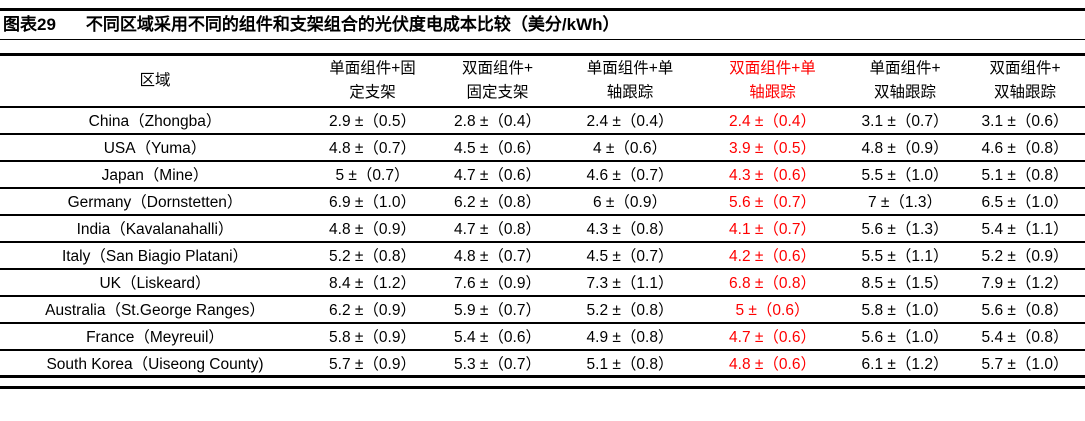  What do you see at coordinates (1025, 121) in the screenshot?
I see `value-cell: 3.1 ±（0.6）` at bounding box center [1025, 121].